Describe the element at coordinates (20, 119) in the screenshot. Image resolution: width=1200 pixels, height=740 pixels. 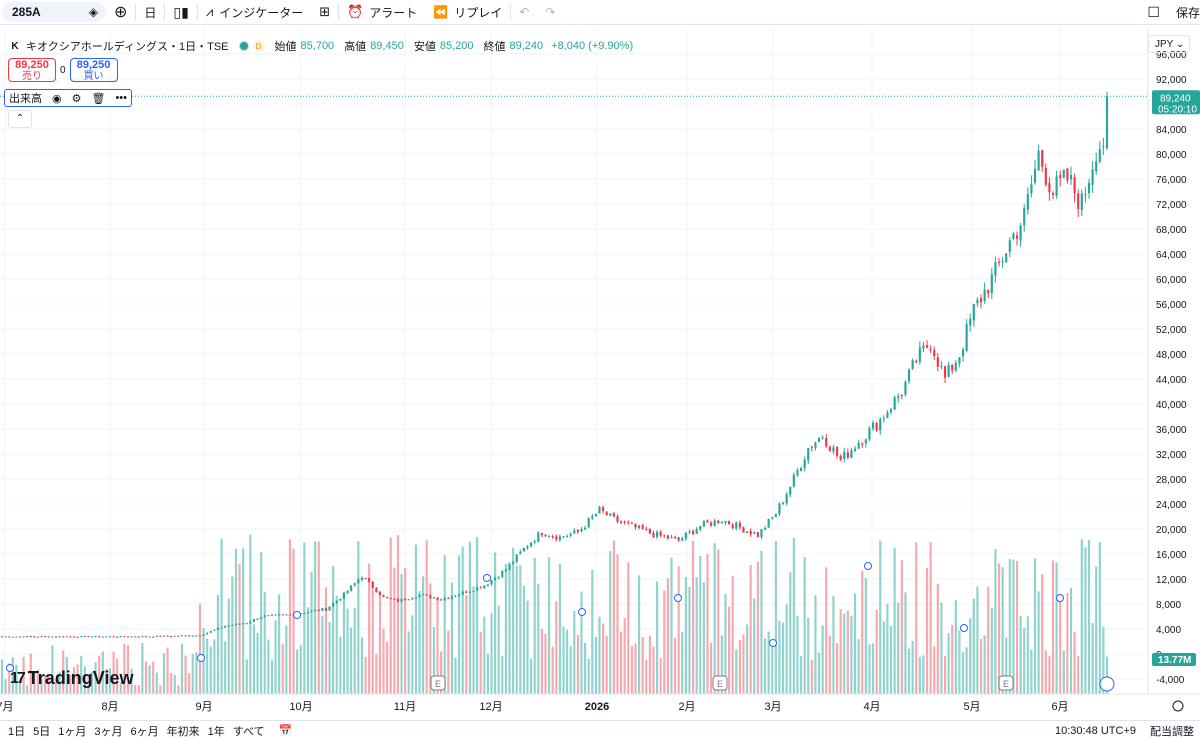
I see `collapse-legend-button: ⌃` at that location.